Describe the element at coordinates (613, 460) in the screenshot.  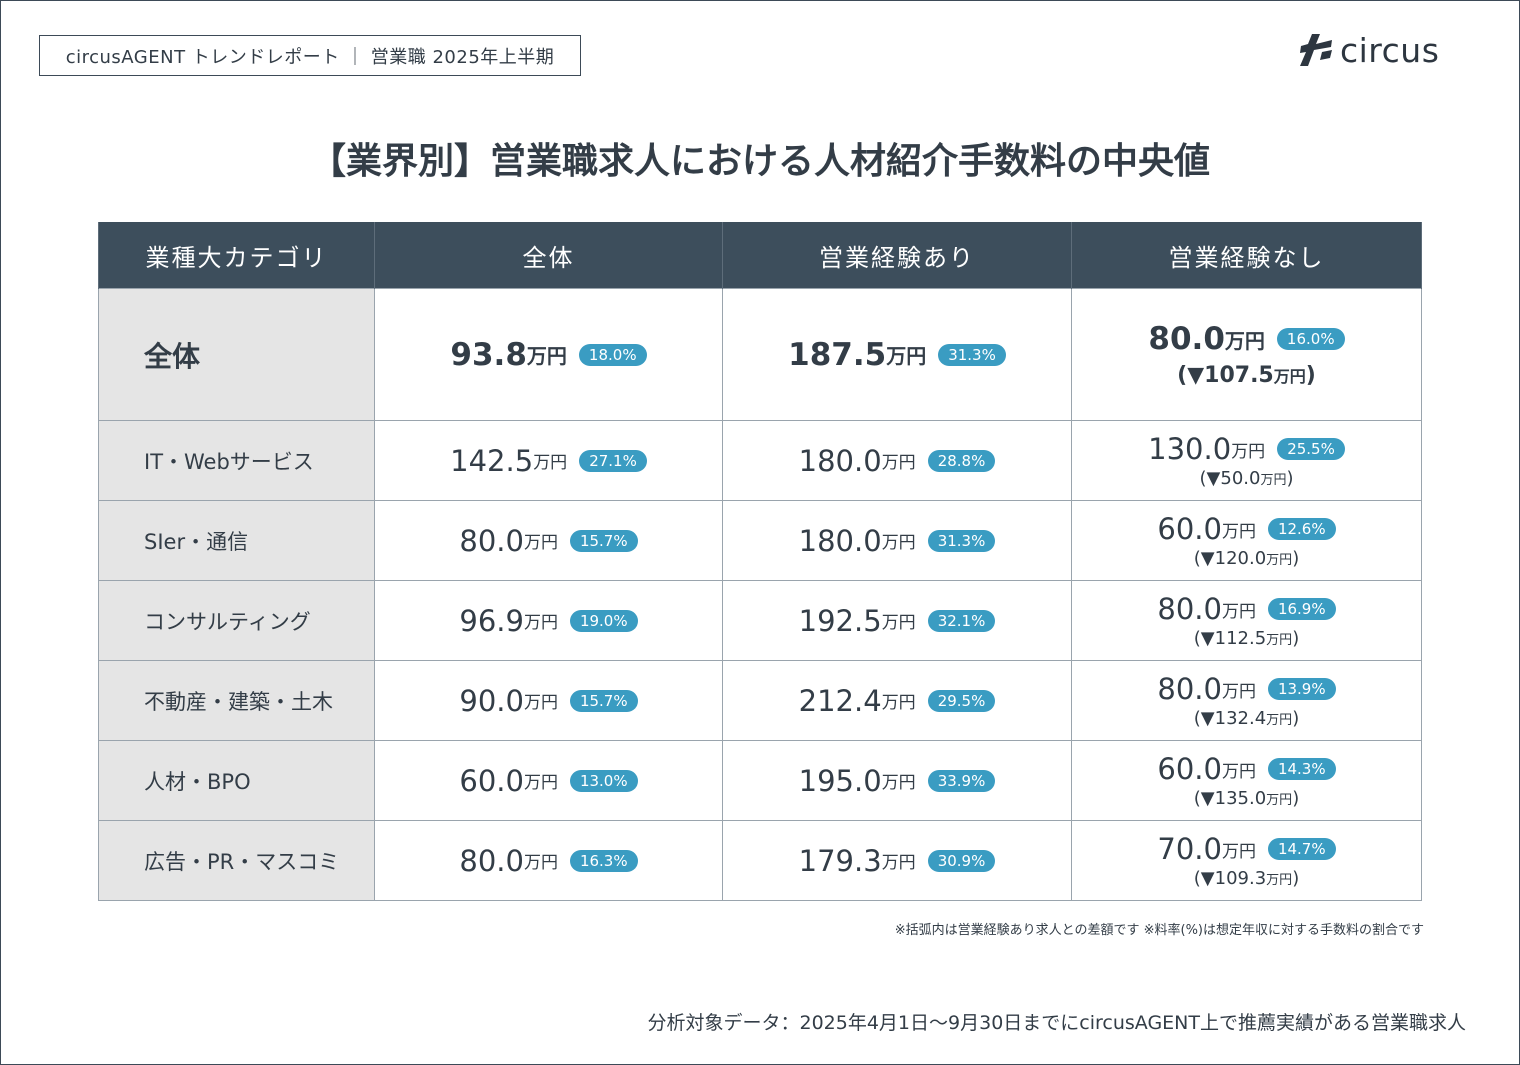
I see `rate-badge: 27.1%` at that location.